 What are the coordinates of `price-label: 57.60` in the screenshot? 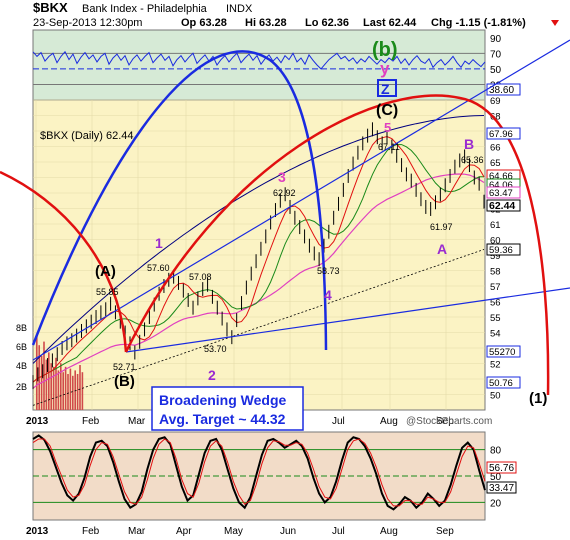 It's located at (158, 268).